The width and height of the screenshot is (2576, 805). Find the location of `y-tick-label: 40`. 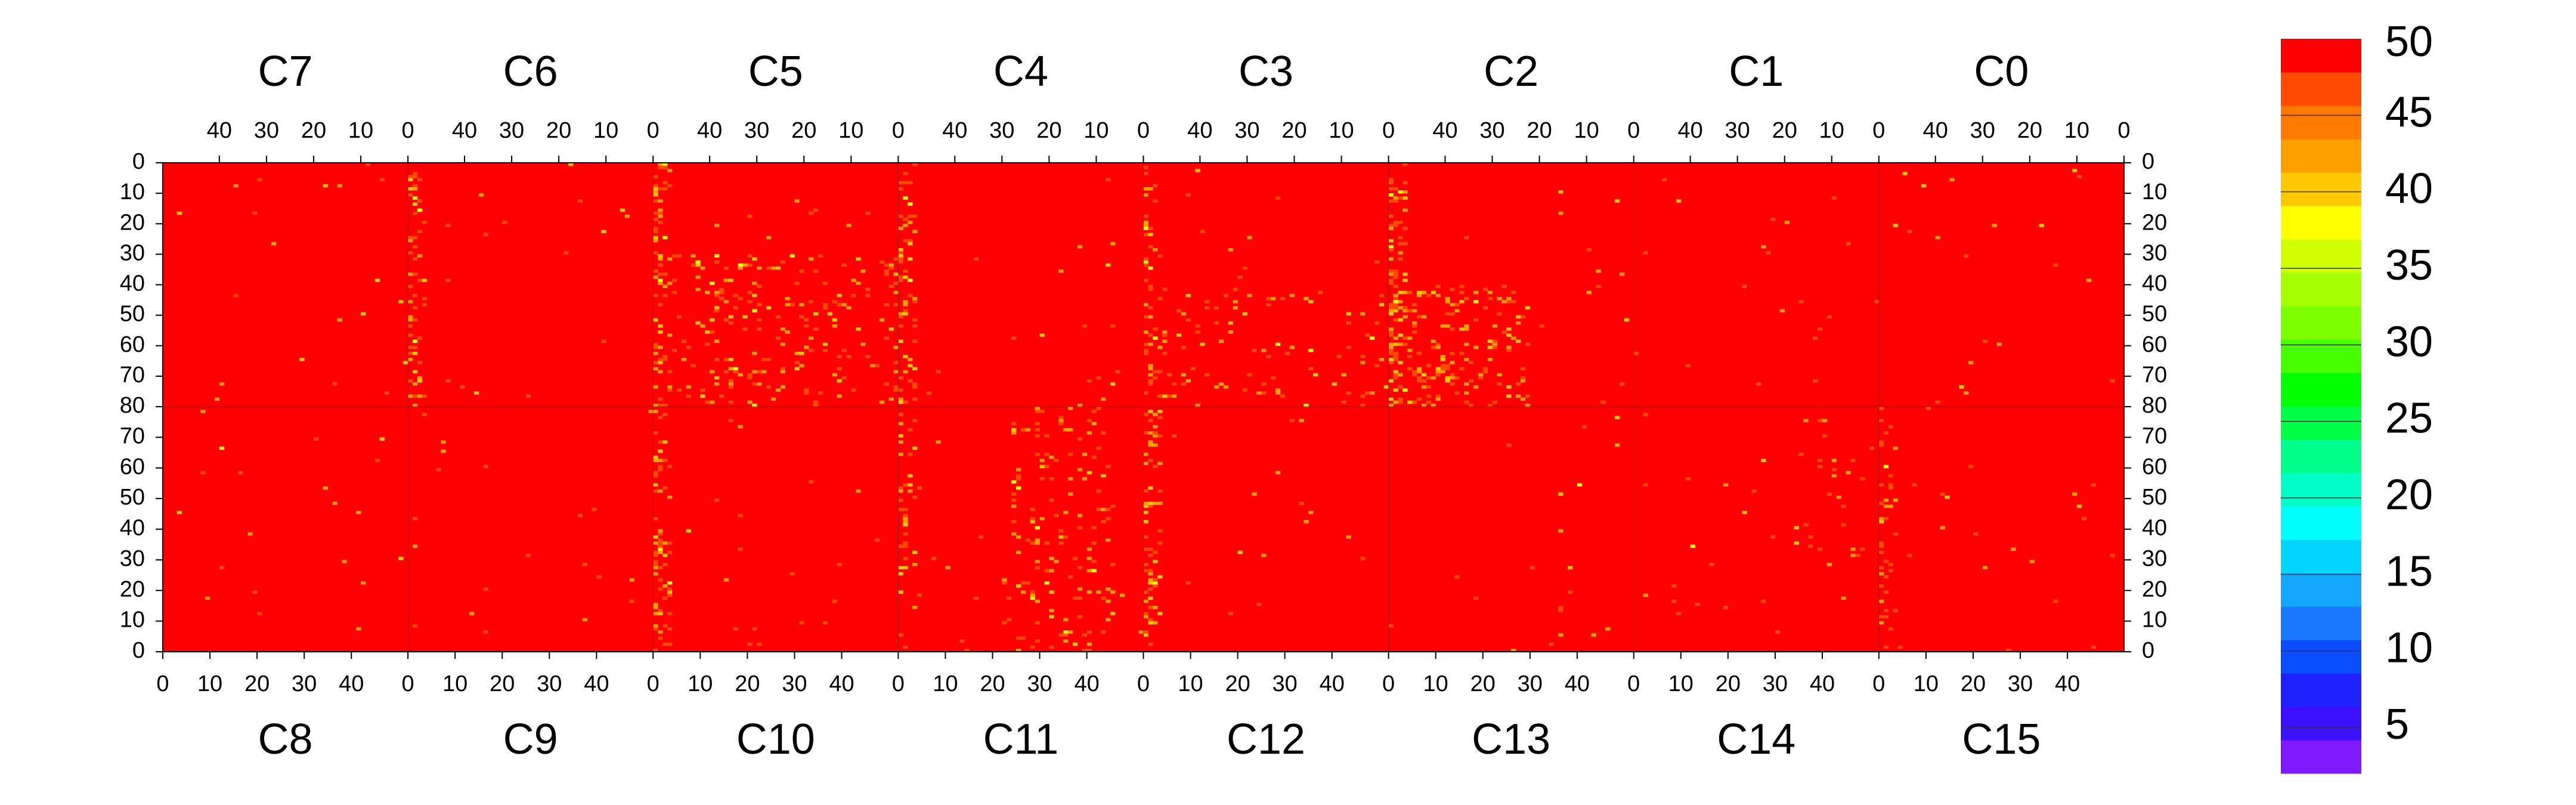

y-tick-label: 40 is located at coordinates (132, 528).